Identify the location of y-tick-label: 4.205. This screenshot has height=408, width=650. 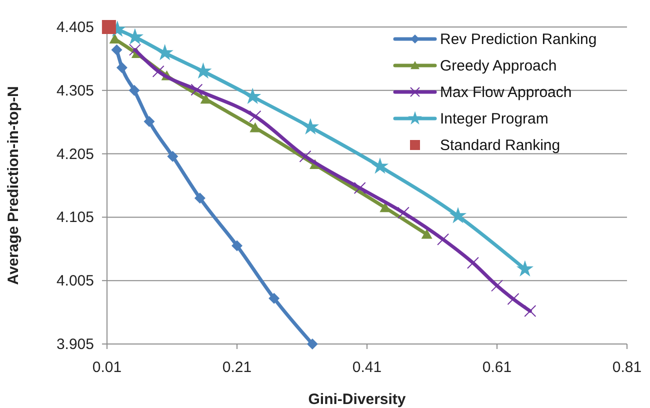
(75, 154).